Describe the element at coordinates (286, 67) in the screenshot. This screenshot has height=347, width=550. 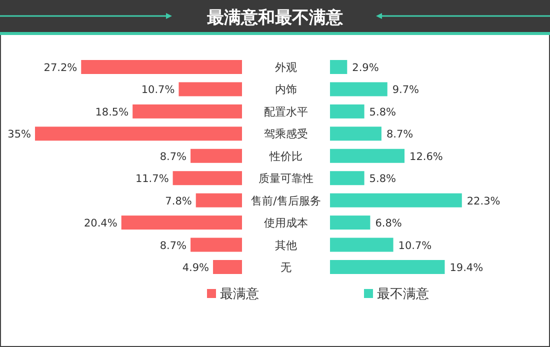
I see `y-tick-label: 外观` at that location.